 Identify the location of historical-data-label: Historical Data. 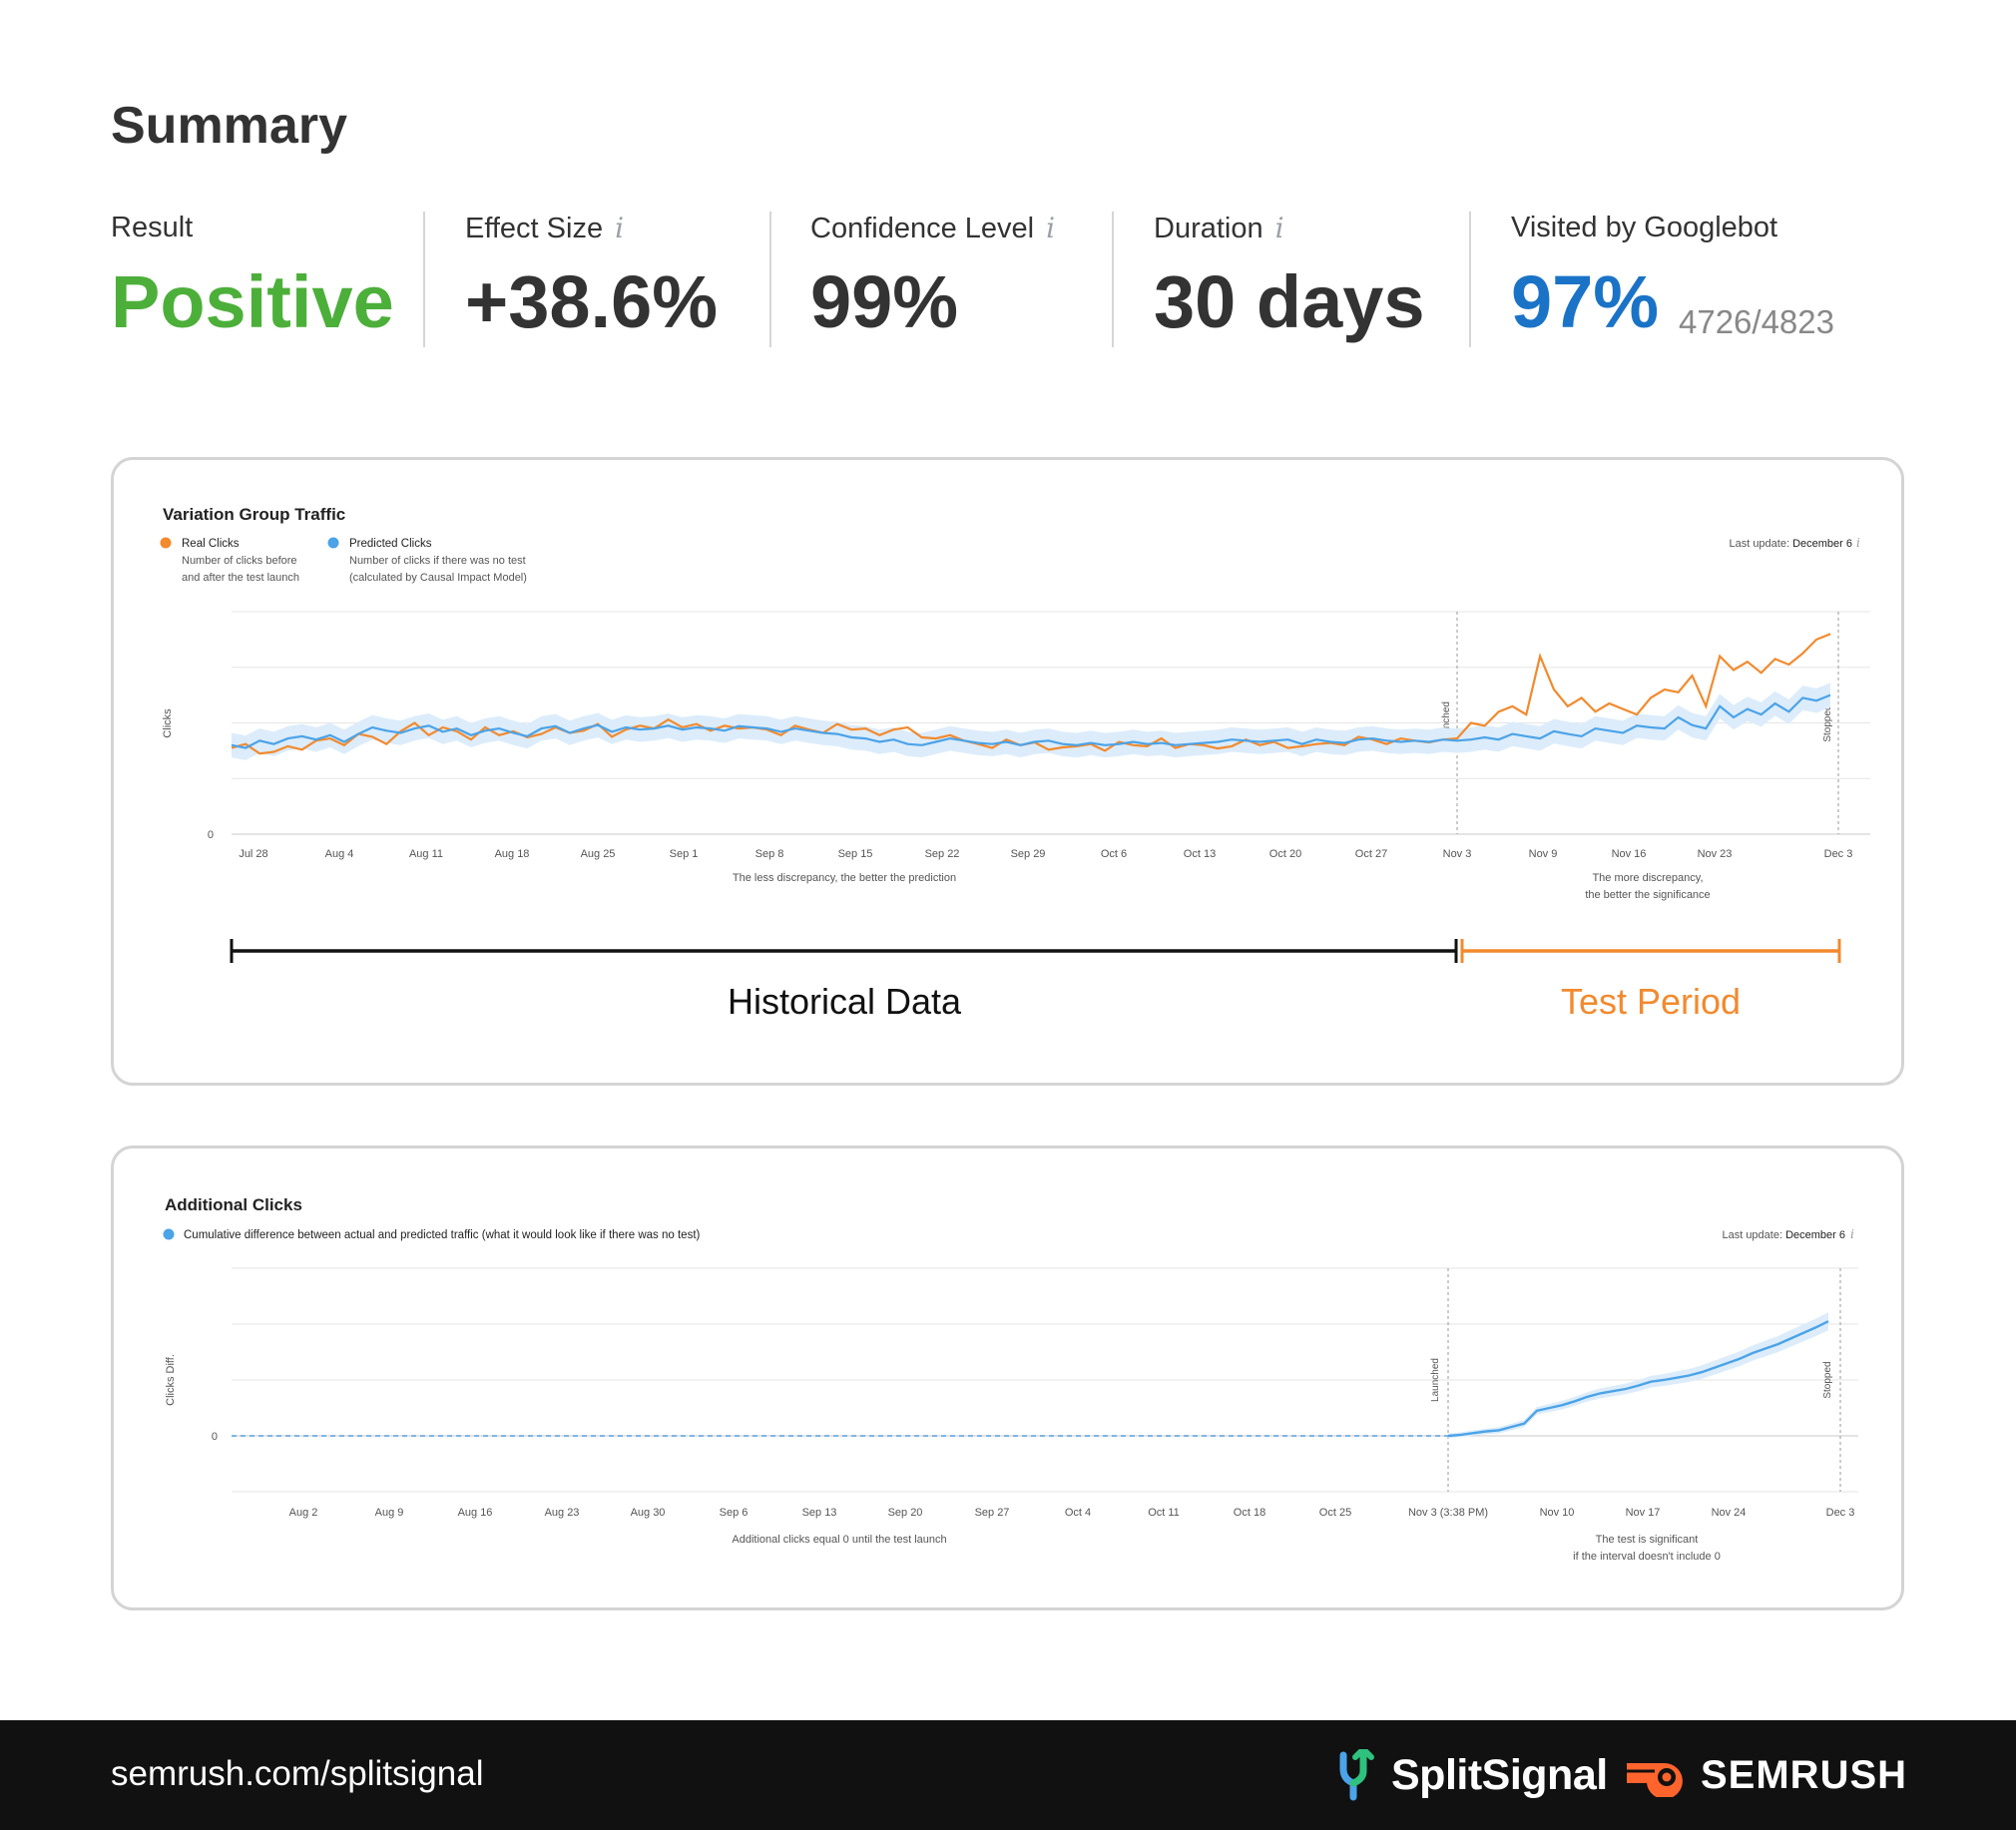
(845, 1002).